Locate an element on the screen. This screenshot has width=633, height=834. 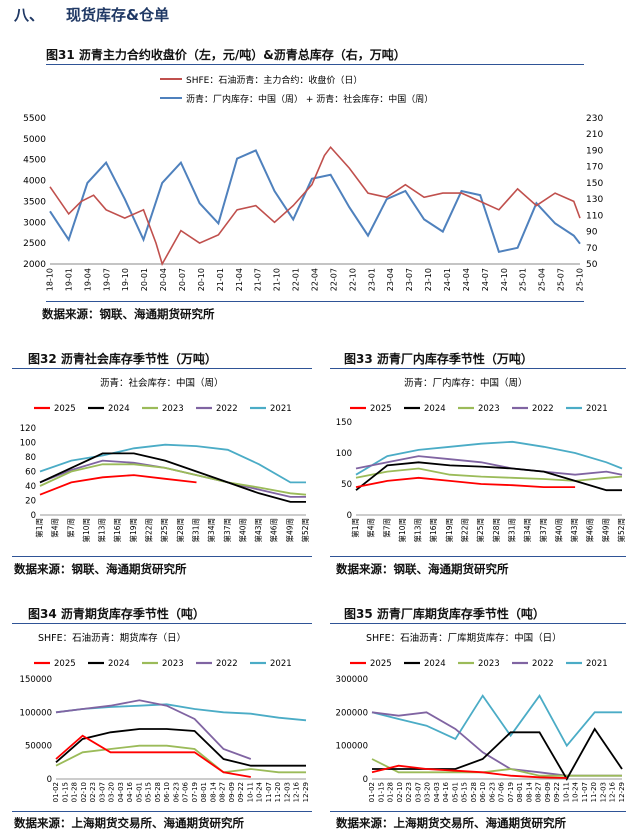
figure-31-source: 数据来源：钢联、海通期货研究所 is located at coordinates (128, 314).